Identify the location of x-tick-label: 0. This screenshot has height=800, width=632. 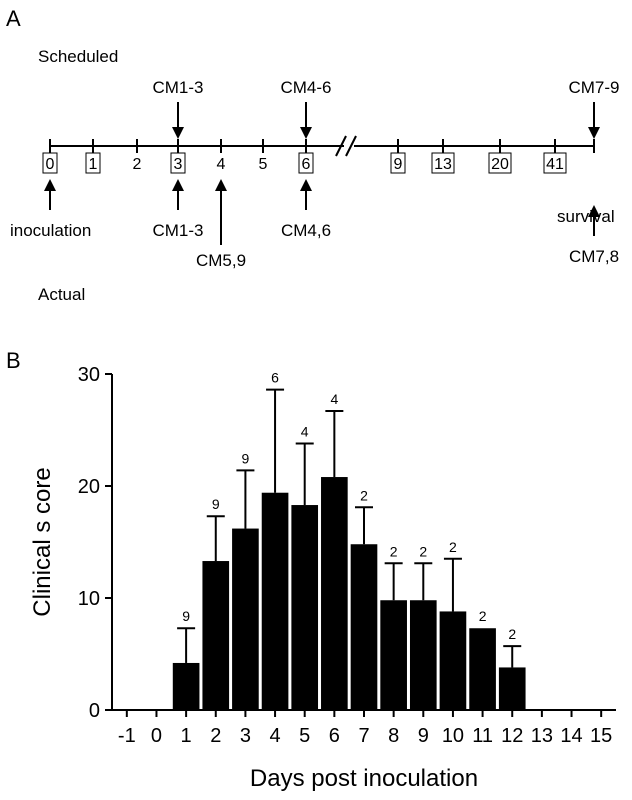
(156, 736).